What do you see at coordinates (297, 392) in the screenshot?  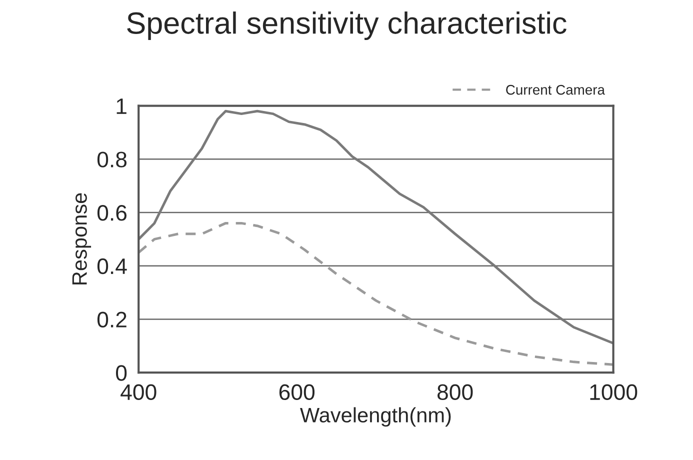 I see `x-tick-label: 600` at bounding box center [297, 392].